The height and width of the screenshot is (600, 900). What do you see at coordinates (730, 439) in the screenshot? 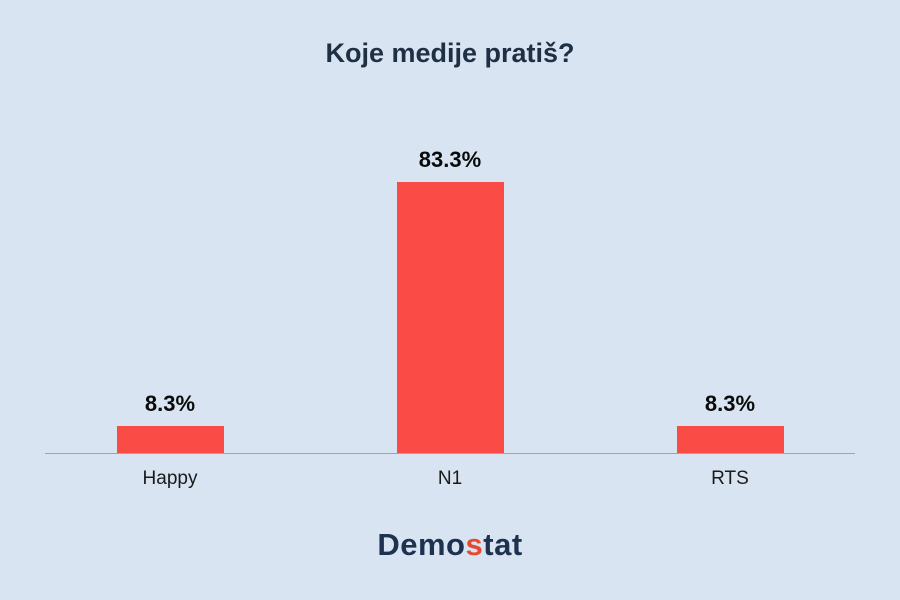
I see `bar-rts` at bounding box center [730, 439].